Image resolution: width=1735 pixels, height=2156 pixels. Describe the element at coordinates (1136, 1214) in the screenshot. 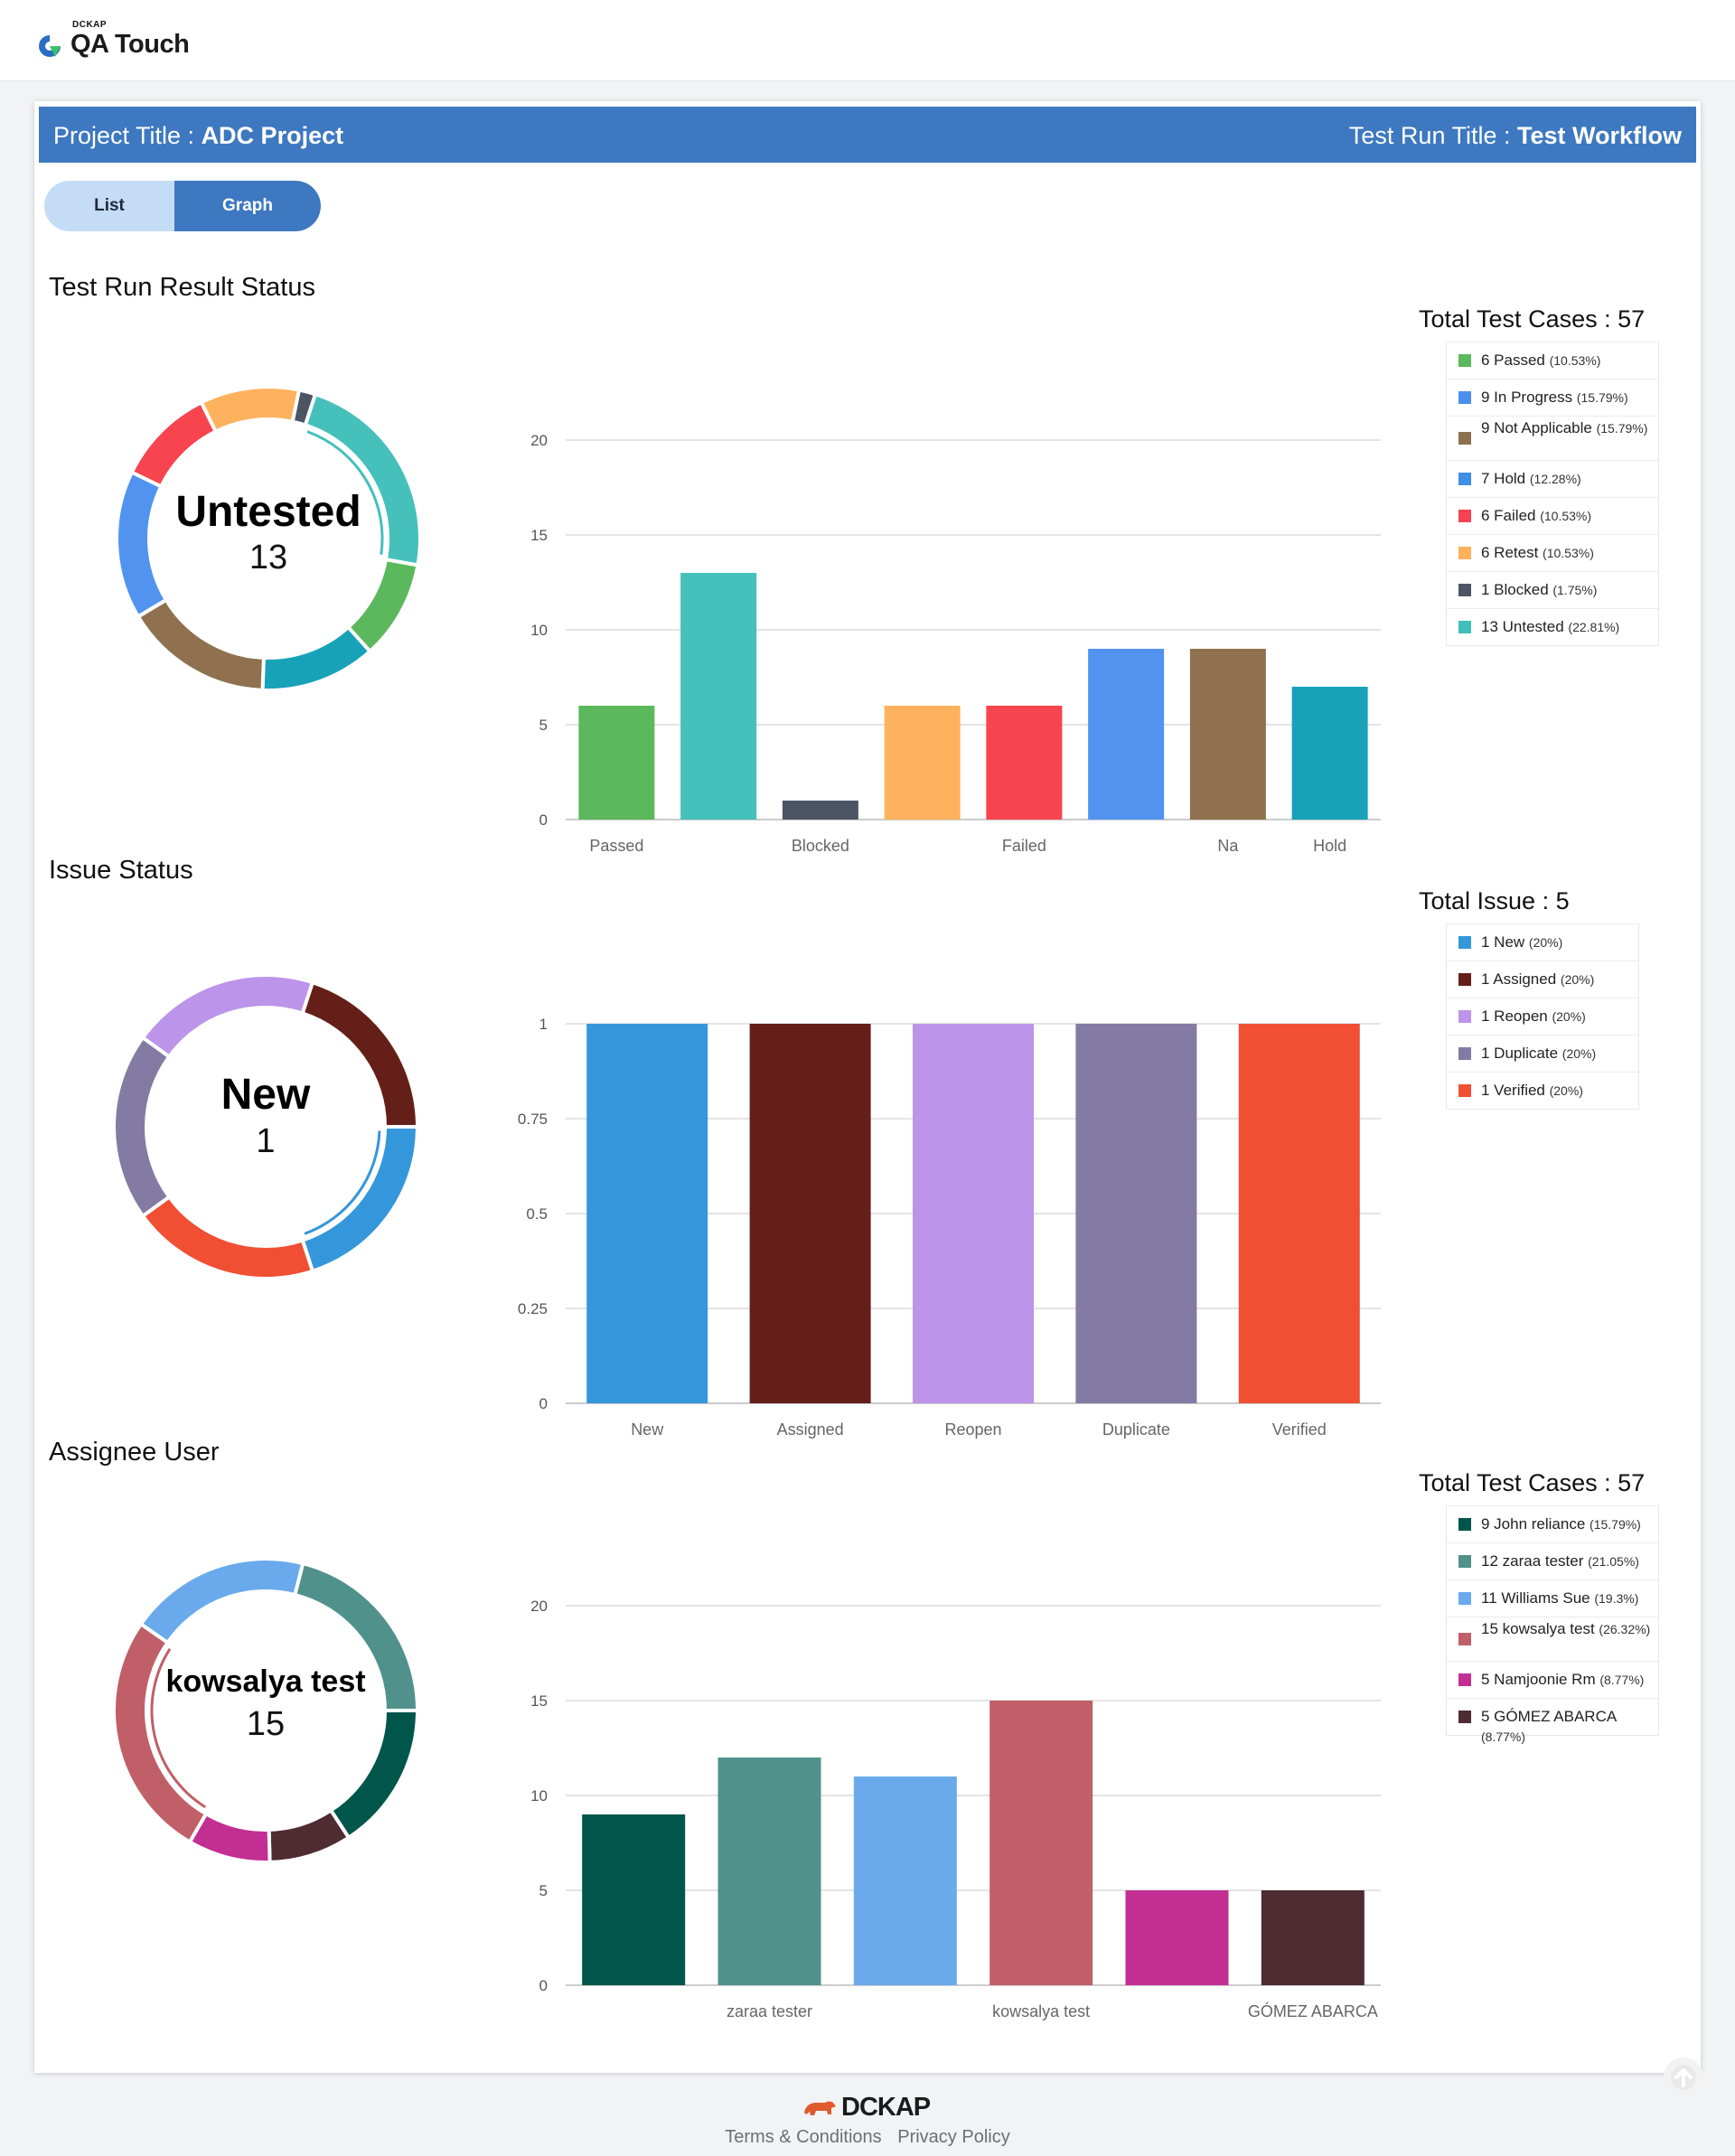

I see `bar-duplicate` at that location.